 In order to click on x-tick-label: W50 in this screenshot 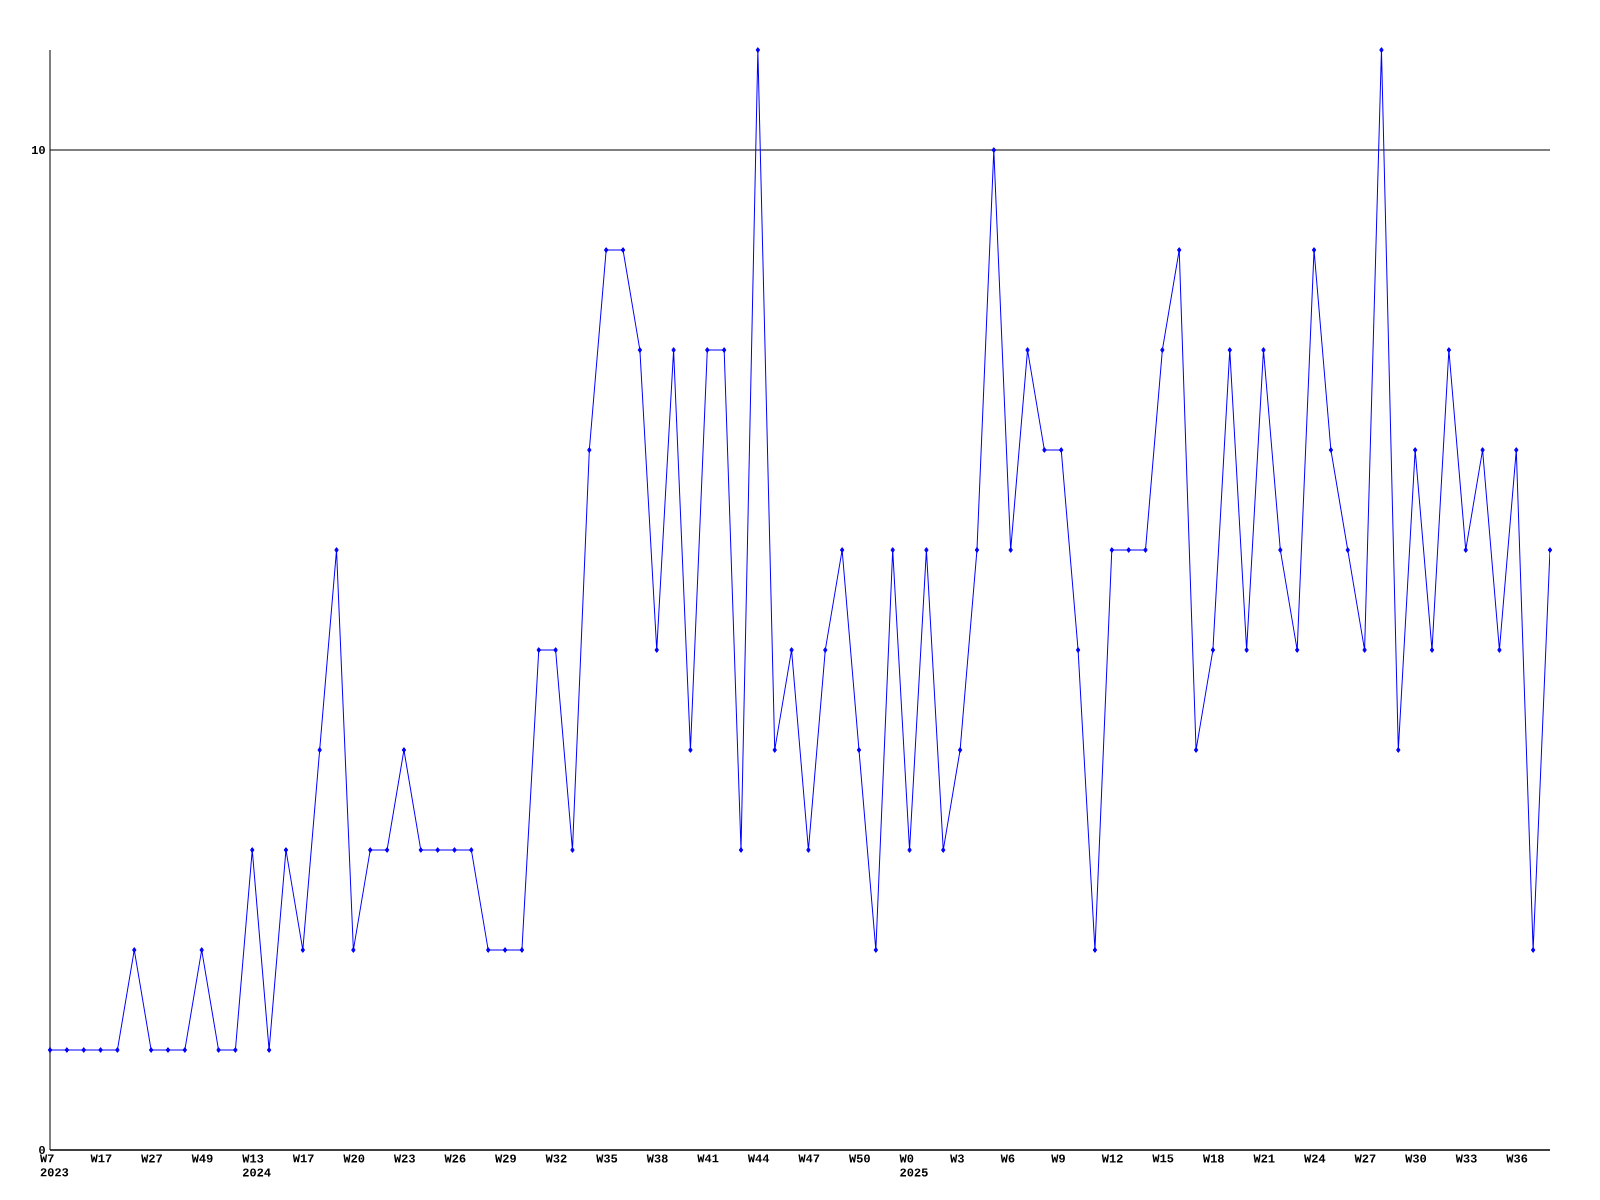, I will do `click(859, 1158)`.